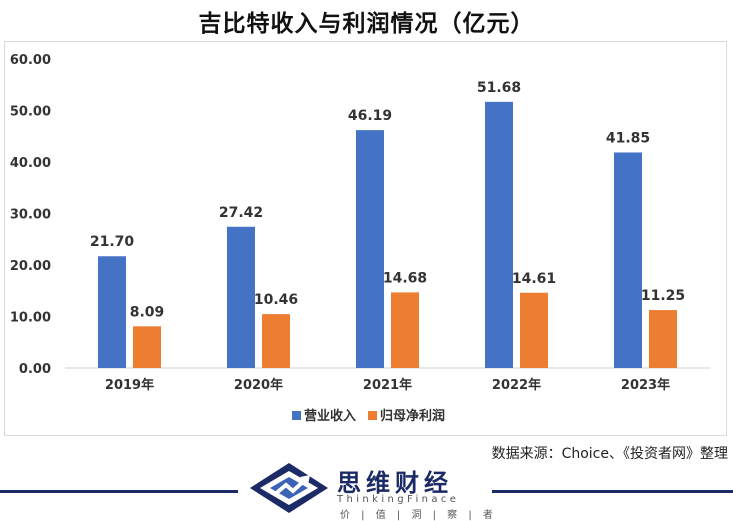 This screenshot has height=521, width=733. Describe the element at coordinates (330, 416) in the screenshot. I see `legend-label-revenue: 营业收入` at that location.